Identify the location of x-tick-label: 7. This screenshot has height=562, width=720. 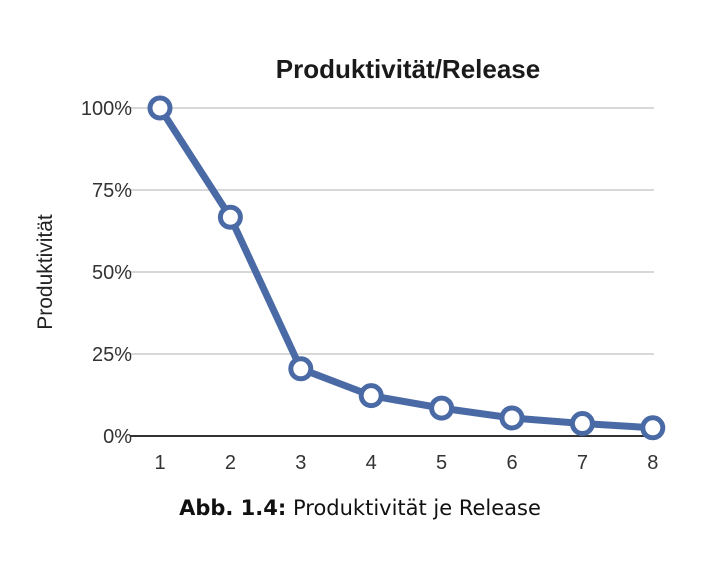
(582, 463).